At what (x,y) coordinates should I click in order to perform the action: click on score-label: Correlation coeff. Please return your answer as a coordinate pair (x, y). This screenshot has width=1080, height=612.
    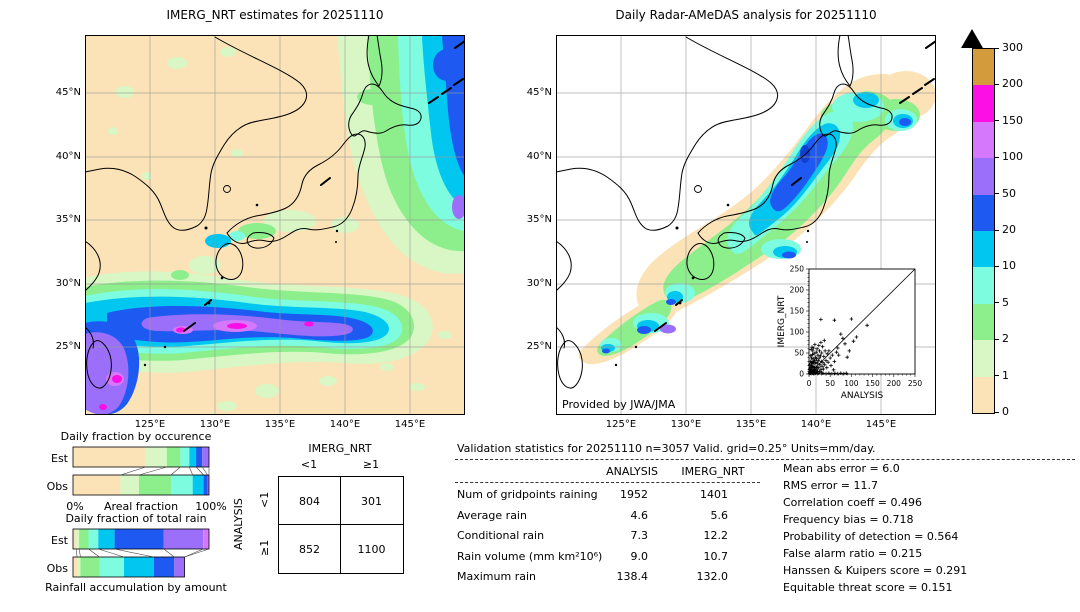
    Looking at the image, I should click on (829, 502).